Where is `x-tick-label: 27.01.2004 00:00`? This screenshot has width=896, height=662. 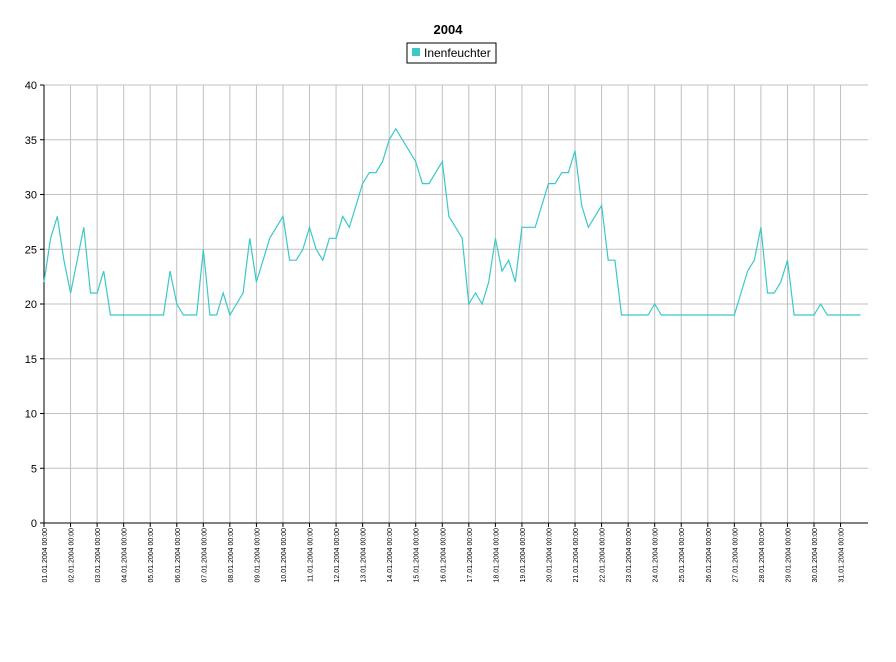 x-tick-label: 27.01.2004 00:00 is located at coordinates (735, 555).